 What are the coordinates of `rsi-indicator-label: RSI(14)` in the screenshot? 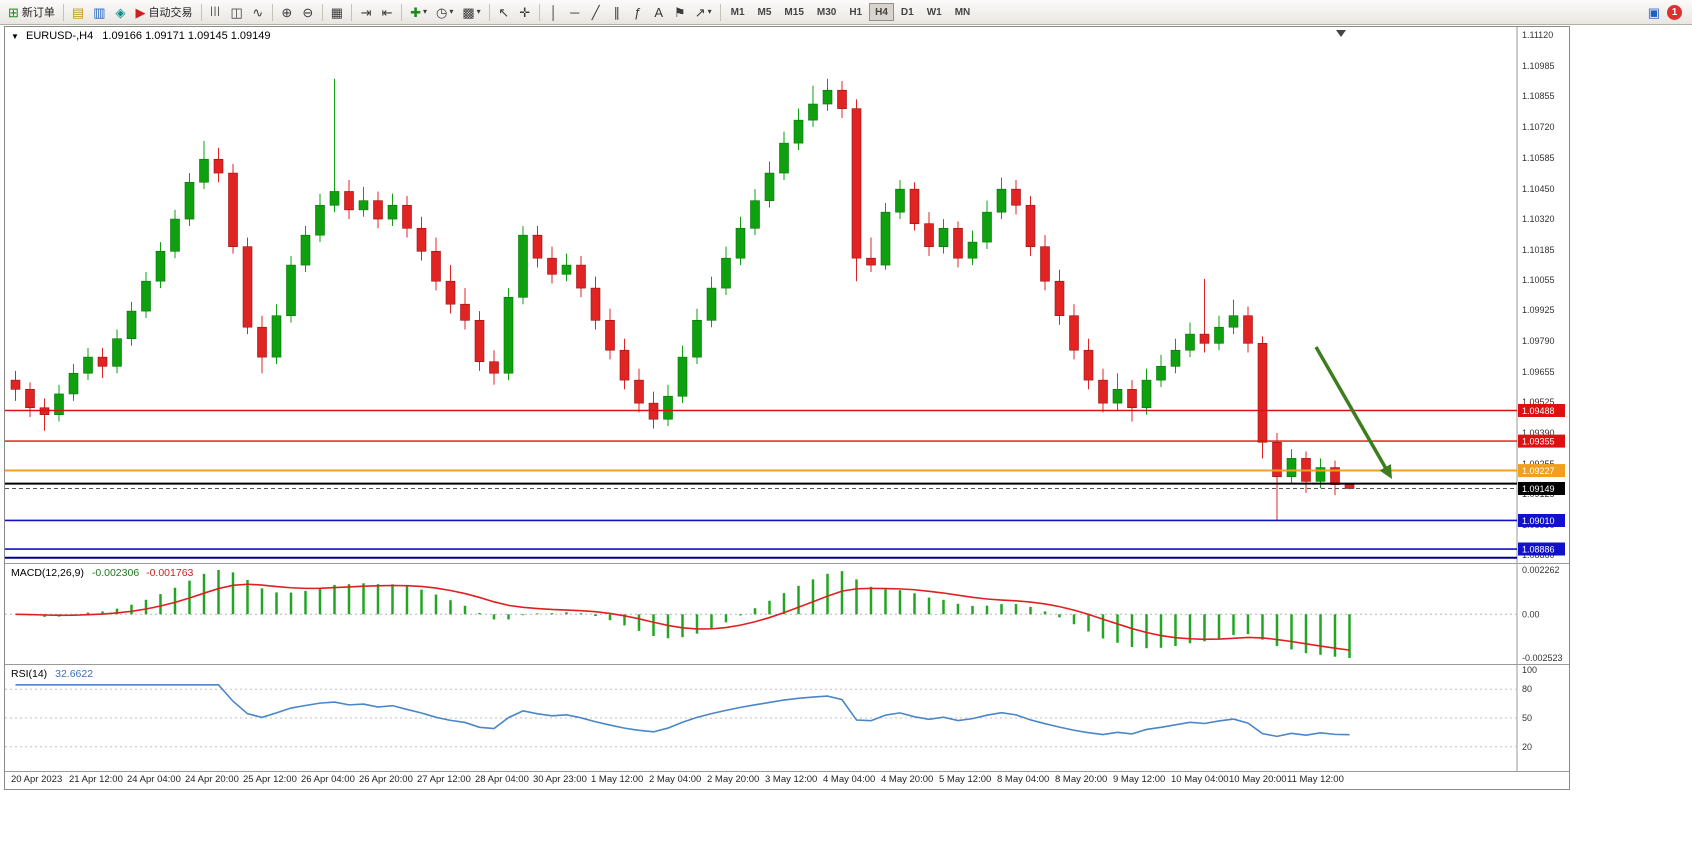 It's located at (29, 674).